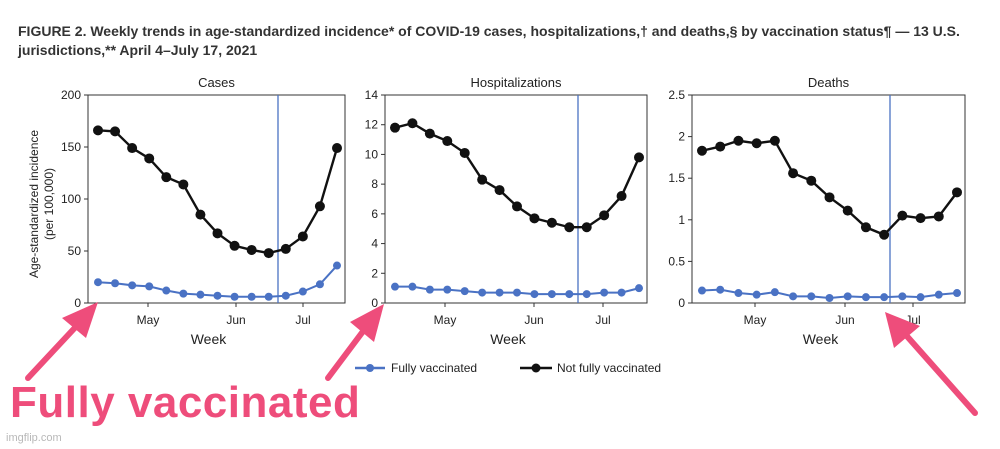 The image size is (1000, 449). Describe the element at coordinates (508, 368) in the screenshot. I see `legend: Fully vaccinated Not fully vaccinated` at that location.